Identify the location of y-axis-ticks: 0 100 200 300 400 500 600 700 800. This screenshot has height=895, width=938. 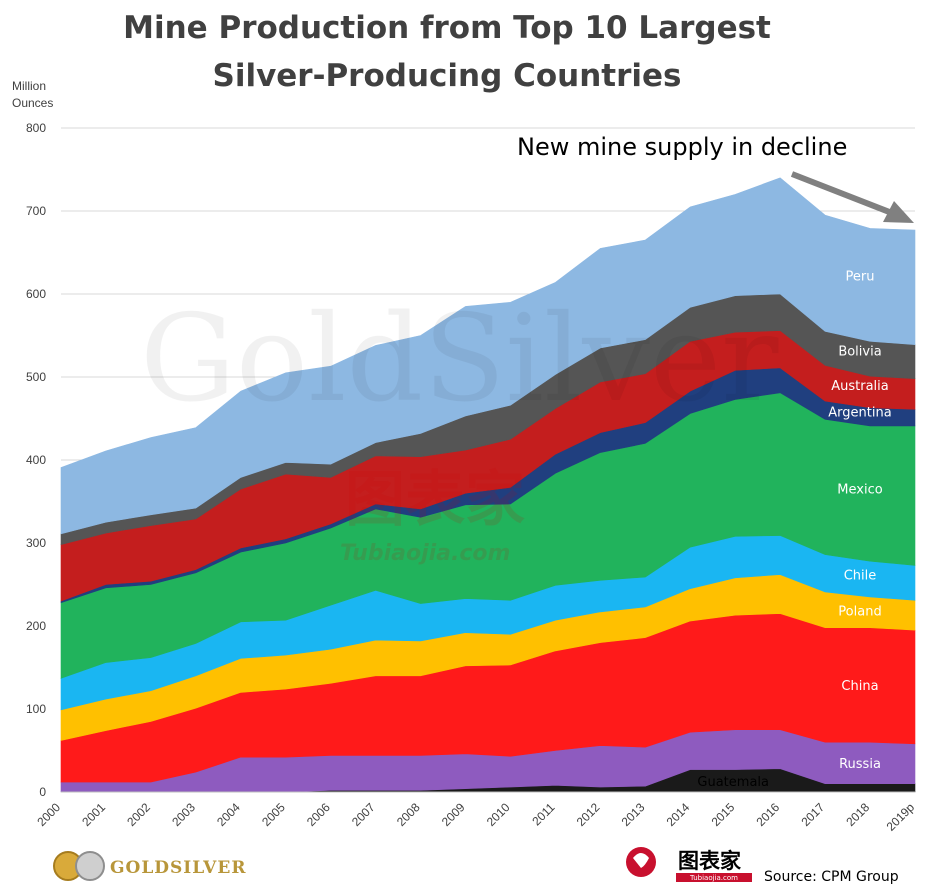
(36, 460).